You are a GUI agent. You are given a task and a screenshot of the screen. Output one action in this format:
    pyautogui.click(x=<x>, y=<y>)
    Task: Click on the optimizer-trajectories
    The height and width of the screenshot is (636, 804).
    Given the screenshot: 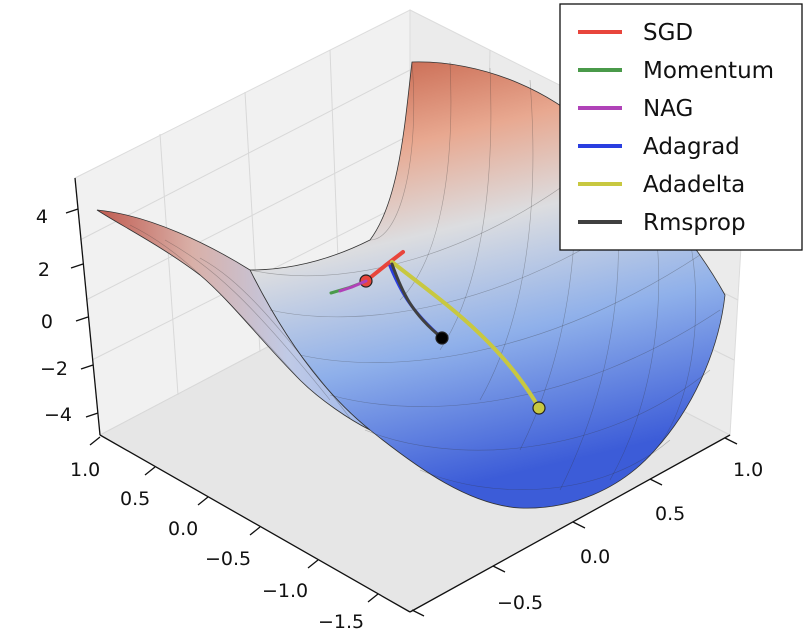 What is the action you would take?
    pyautogui.click(x=437, y=332)
    